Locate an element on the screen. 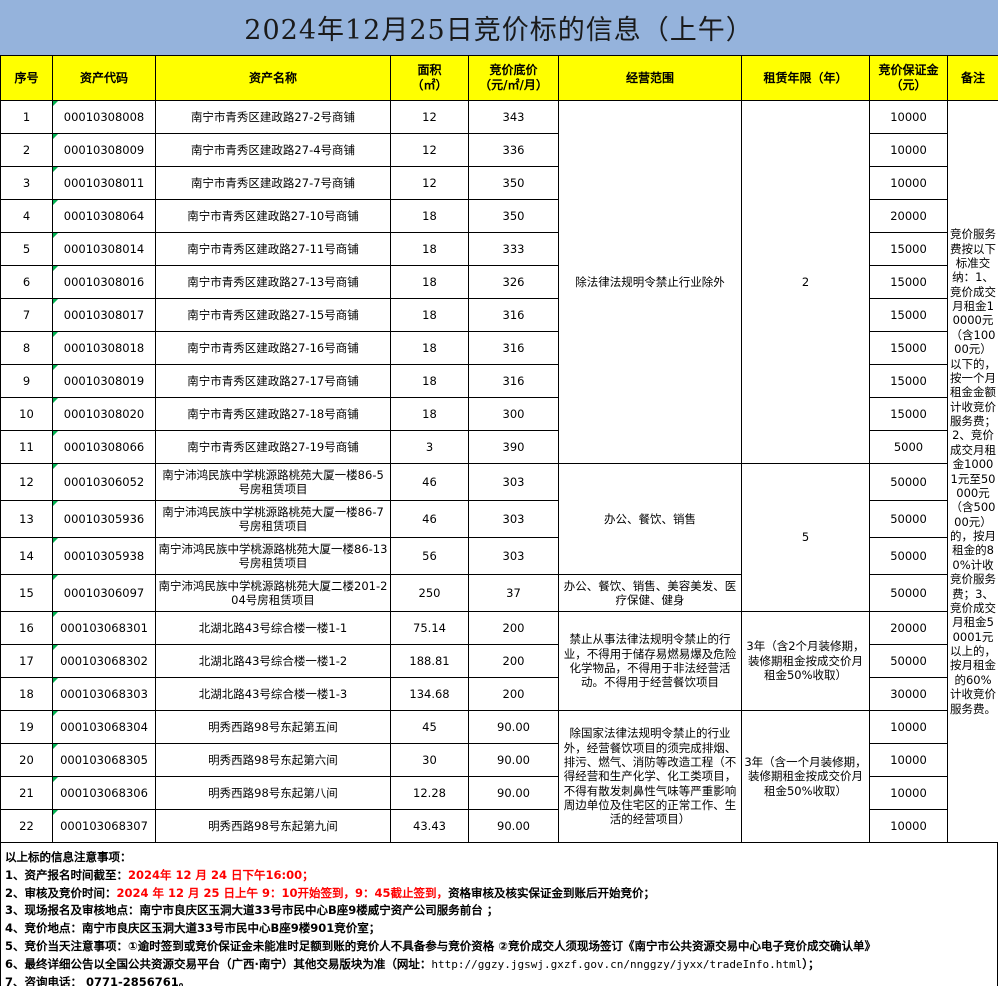  table-row: 10 00010308020 南宁市青秀区建政路27-18号商铺 18 300 15000 is located at coordinates (499, 414).